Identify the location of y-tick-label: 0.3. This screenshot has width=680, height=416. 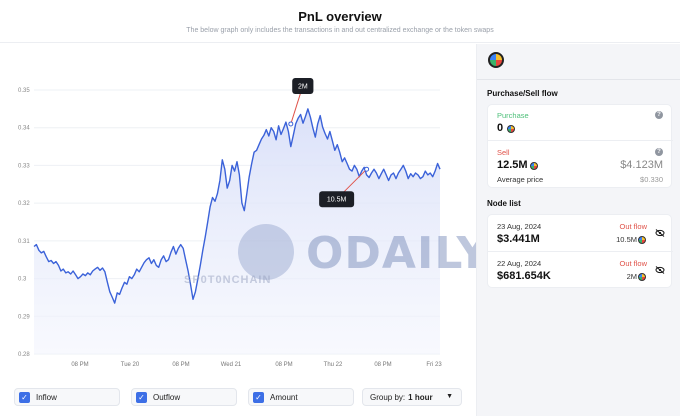
(22, 280).